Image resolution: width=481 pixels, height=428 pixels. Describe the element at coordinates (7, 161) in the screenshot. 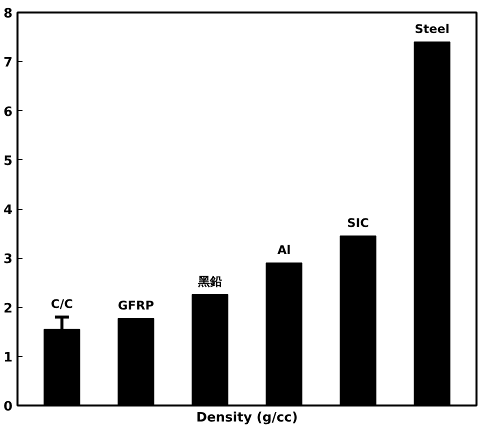

I see `y-tick-label: 5` at that location.